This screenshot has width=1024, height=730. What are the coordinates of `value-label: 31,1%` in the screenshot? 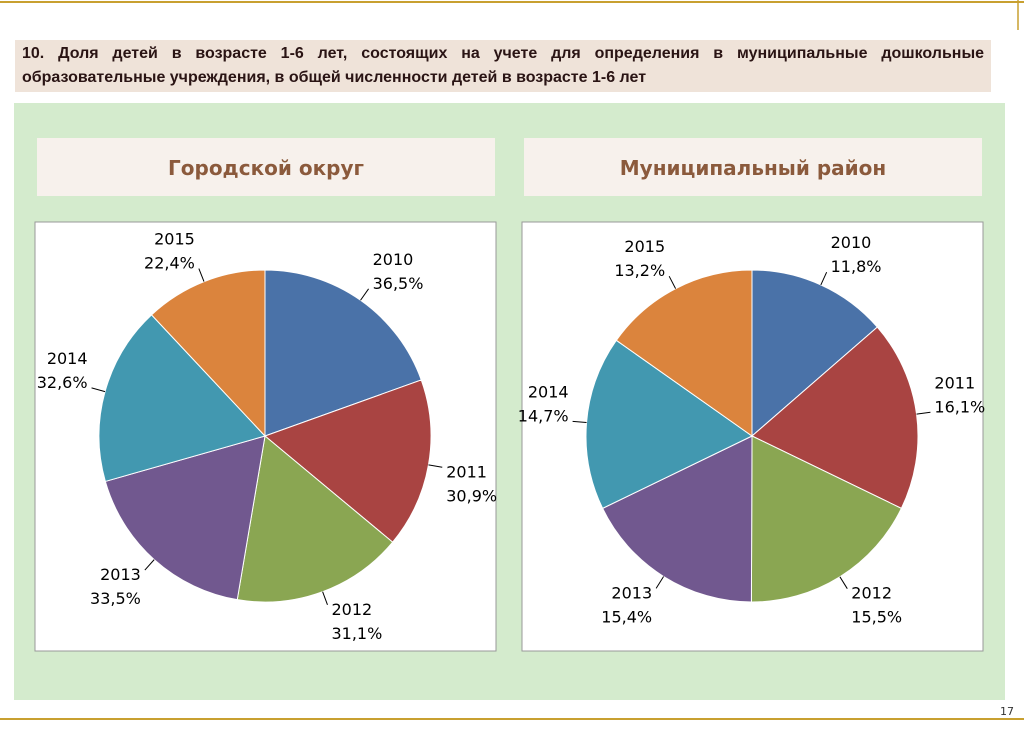 It's located at (356, 633).